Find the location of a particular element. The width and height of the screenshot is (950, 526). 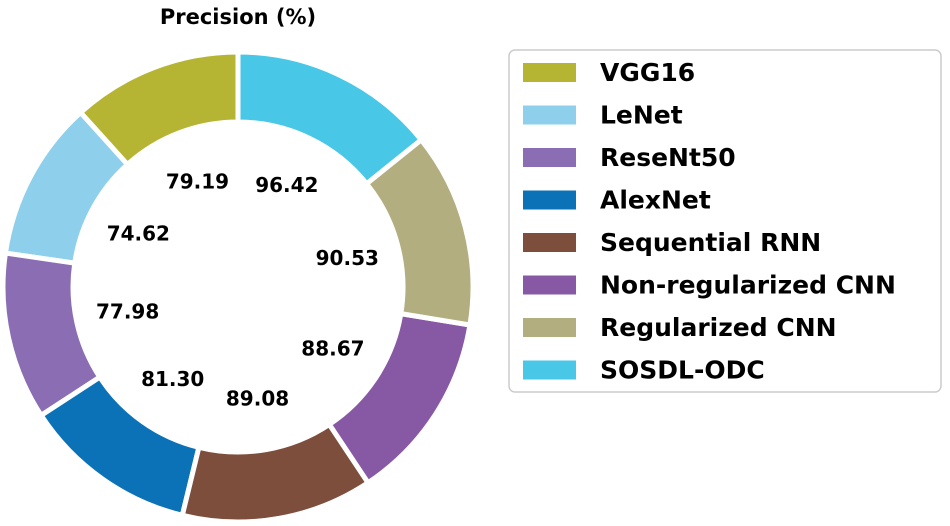

legend-item-resent50: ReseNt50 is located at coordinates (629, 157).